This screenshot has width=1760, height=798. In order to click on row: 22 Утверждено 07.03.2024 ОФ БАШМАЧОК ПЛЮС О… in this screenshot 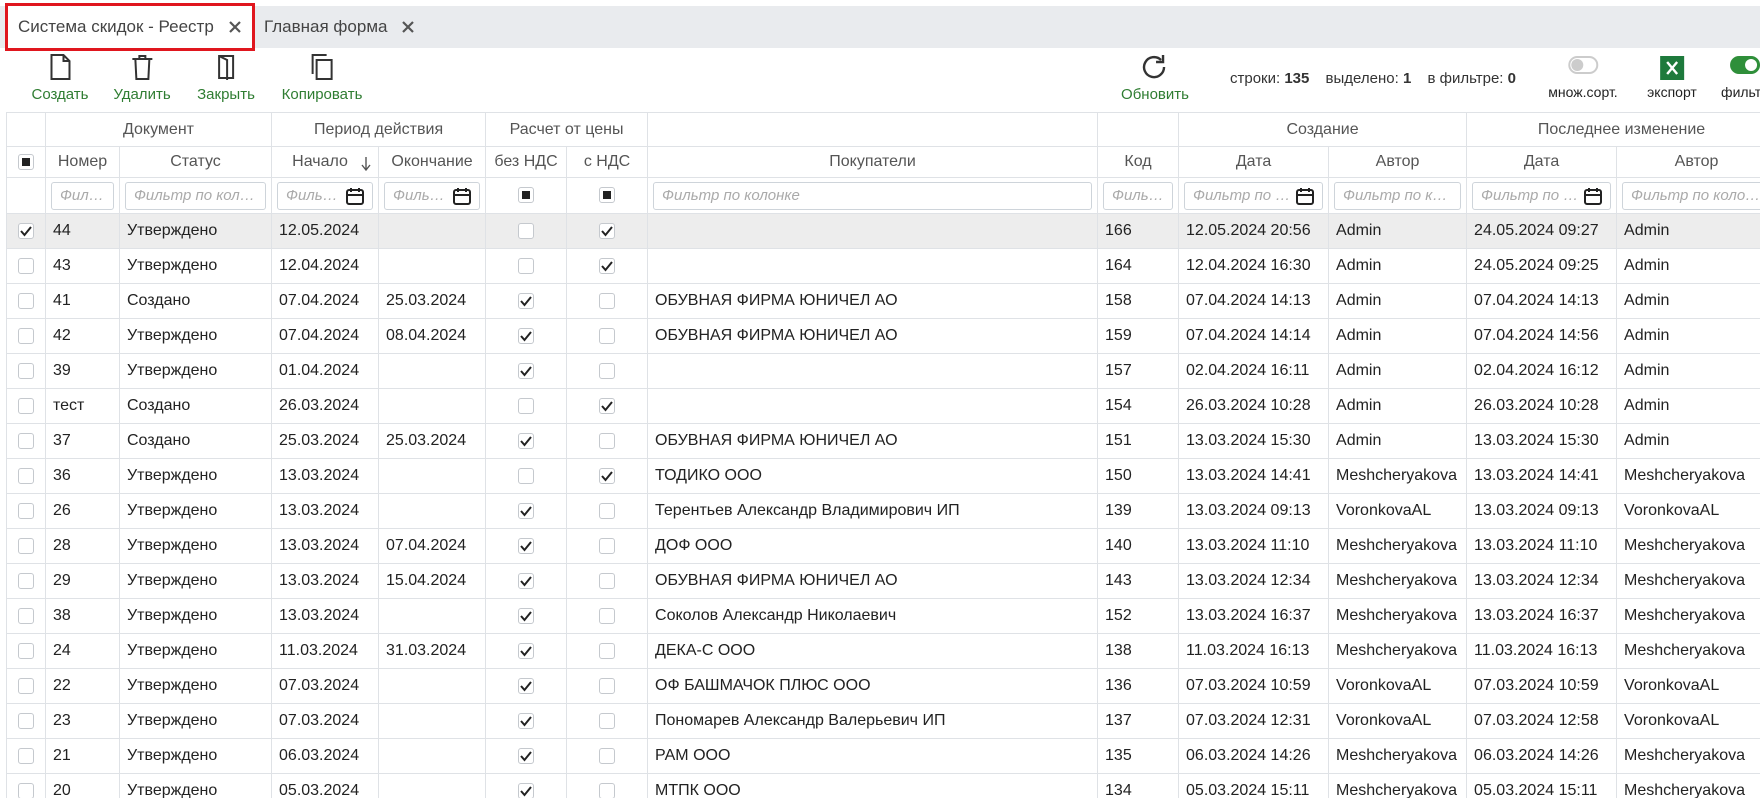, I will do `click(883, 686)`.